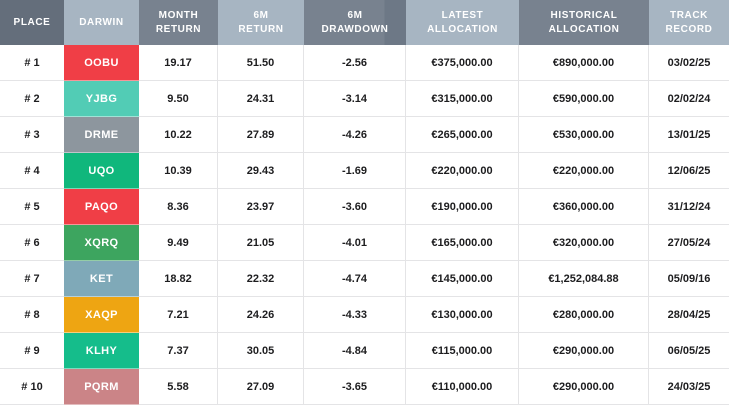  Describe the element at coordinates (261, 99) in the screenshot. I see `six-m-return-cell: 24.31` at that location.